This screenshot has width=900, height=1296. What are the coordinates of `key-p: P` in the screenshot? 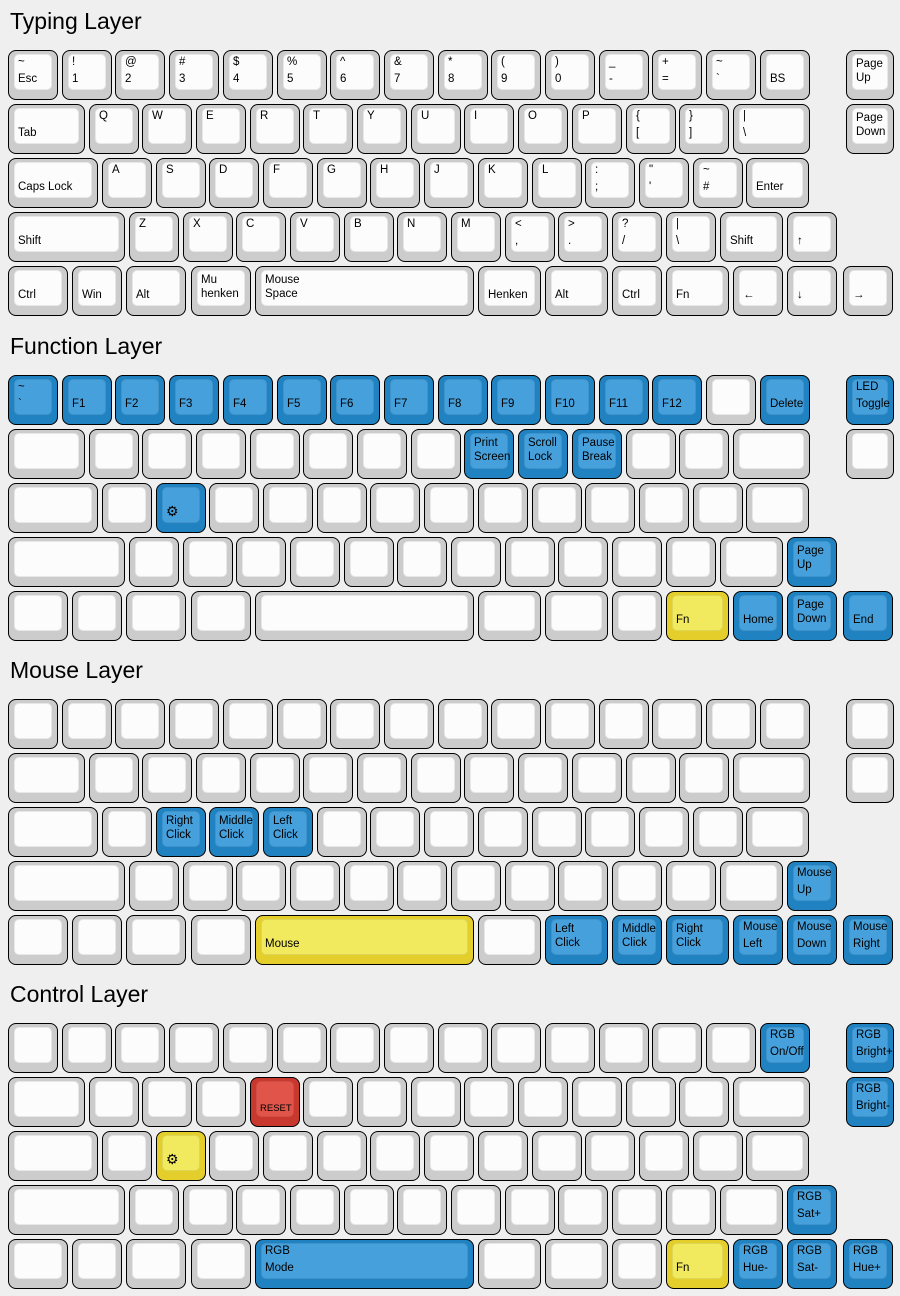 It's located at (597, 129).